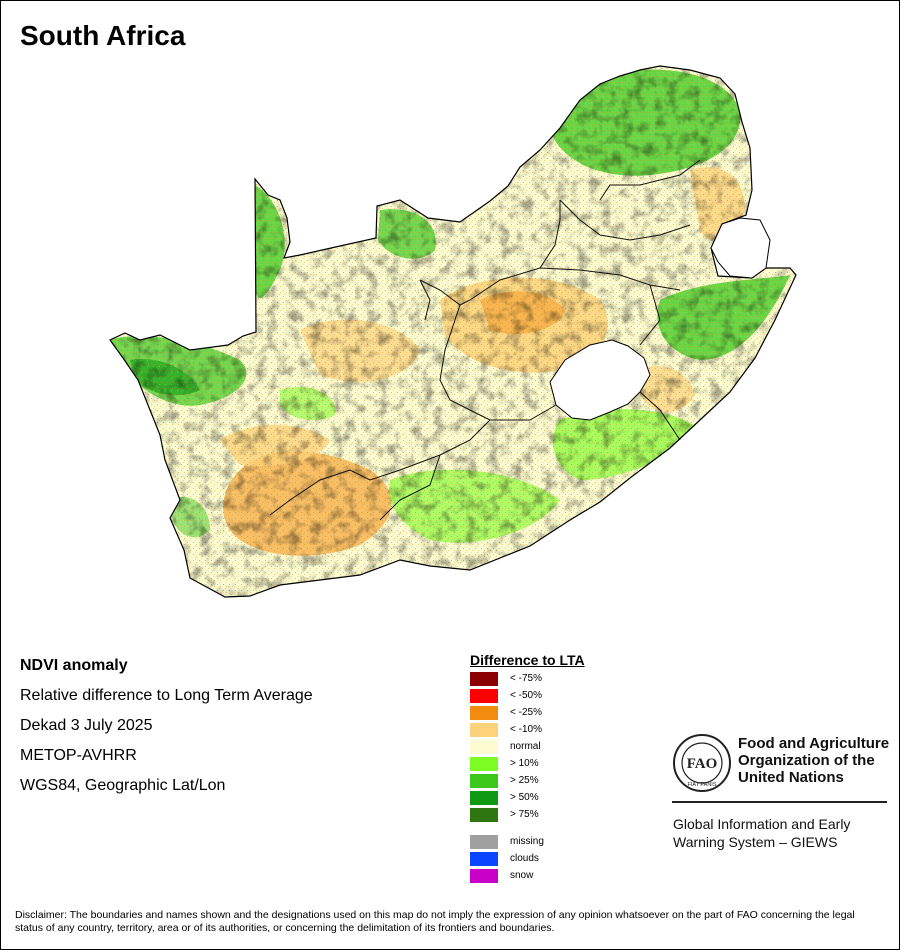  What do you see at coordinates (524, 858) in the screenshot?
I see `legend-label: clouds` at bounding box center [524, 858].